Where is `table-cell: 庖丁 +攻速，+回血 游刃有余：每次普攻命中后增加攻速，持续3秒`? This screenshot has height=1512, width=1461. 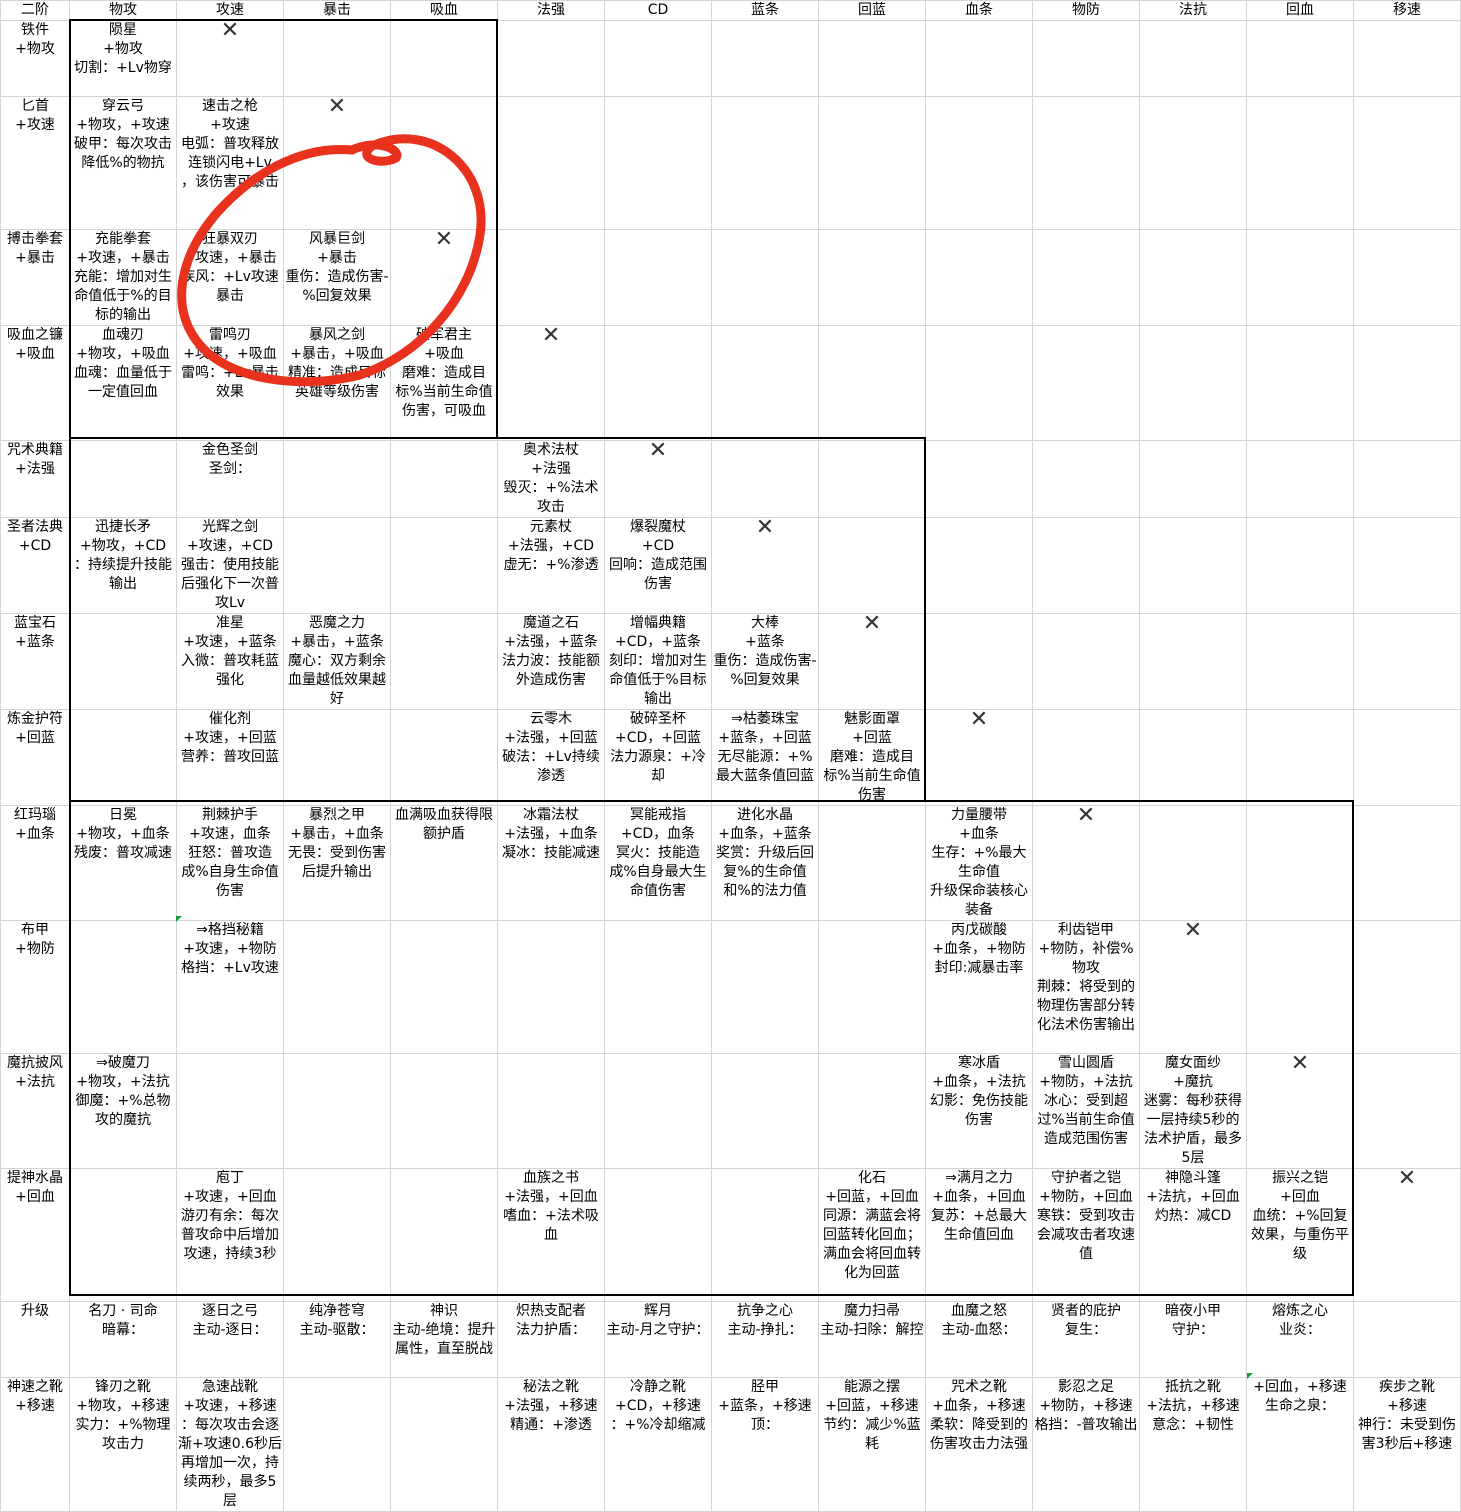 table-cell: 庖丁 +攻速，+回血 游刃有余：每次普攻命中后增加攻速，持续3秒 is located at coordinates (230, 1235).